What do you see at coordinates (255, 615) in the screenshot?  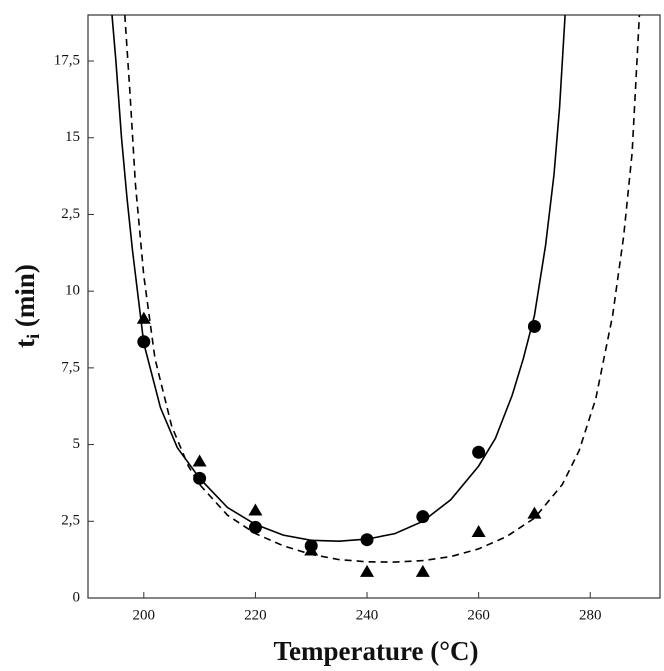 I see `x-tick-label: 220` at bounding box center [255, 615].